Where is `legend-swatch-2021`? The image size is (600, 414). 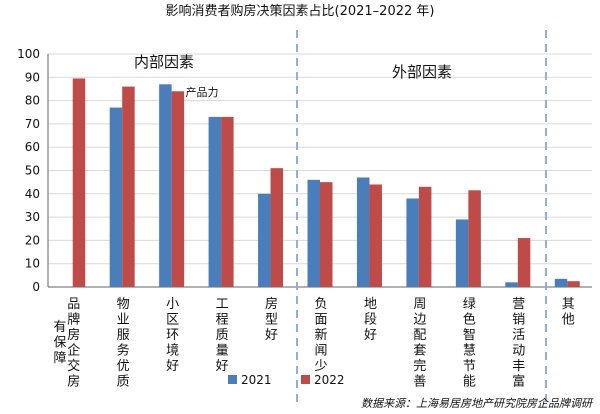
legend-swatch-2021 is located at coordinates (232, 379).